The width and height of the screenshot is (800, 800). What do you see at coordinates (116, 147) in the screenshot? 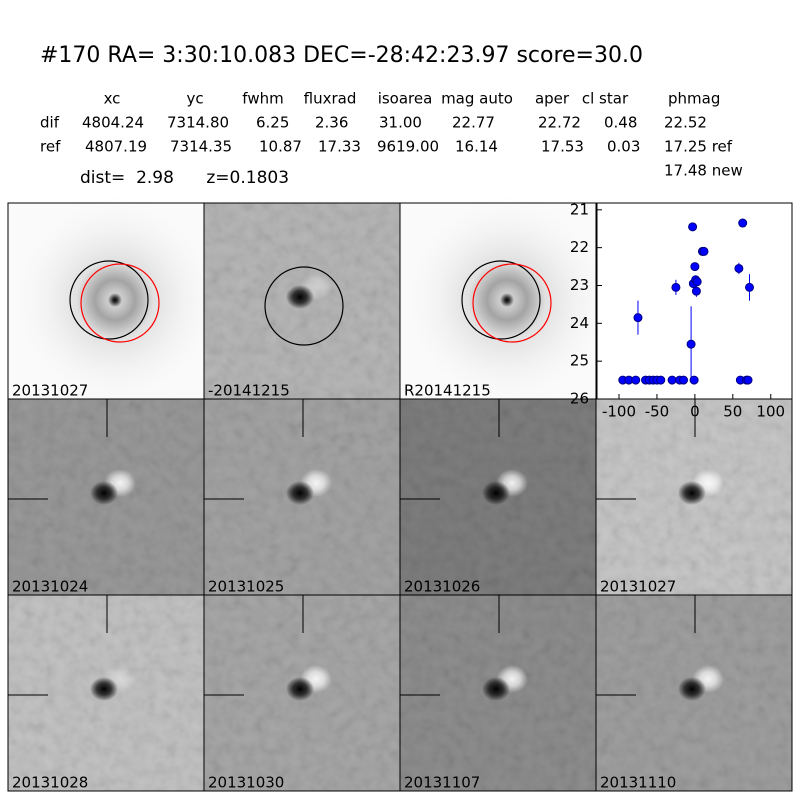
I see `table-cell: 4807.19` at bounding box center [116, 147].